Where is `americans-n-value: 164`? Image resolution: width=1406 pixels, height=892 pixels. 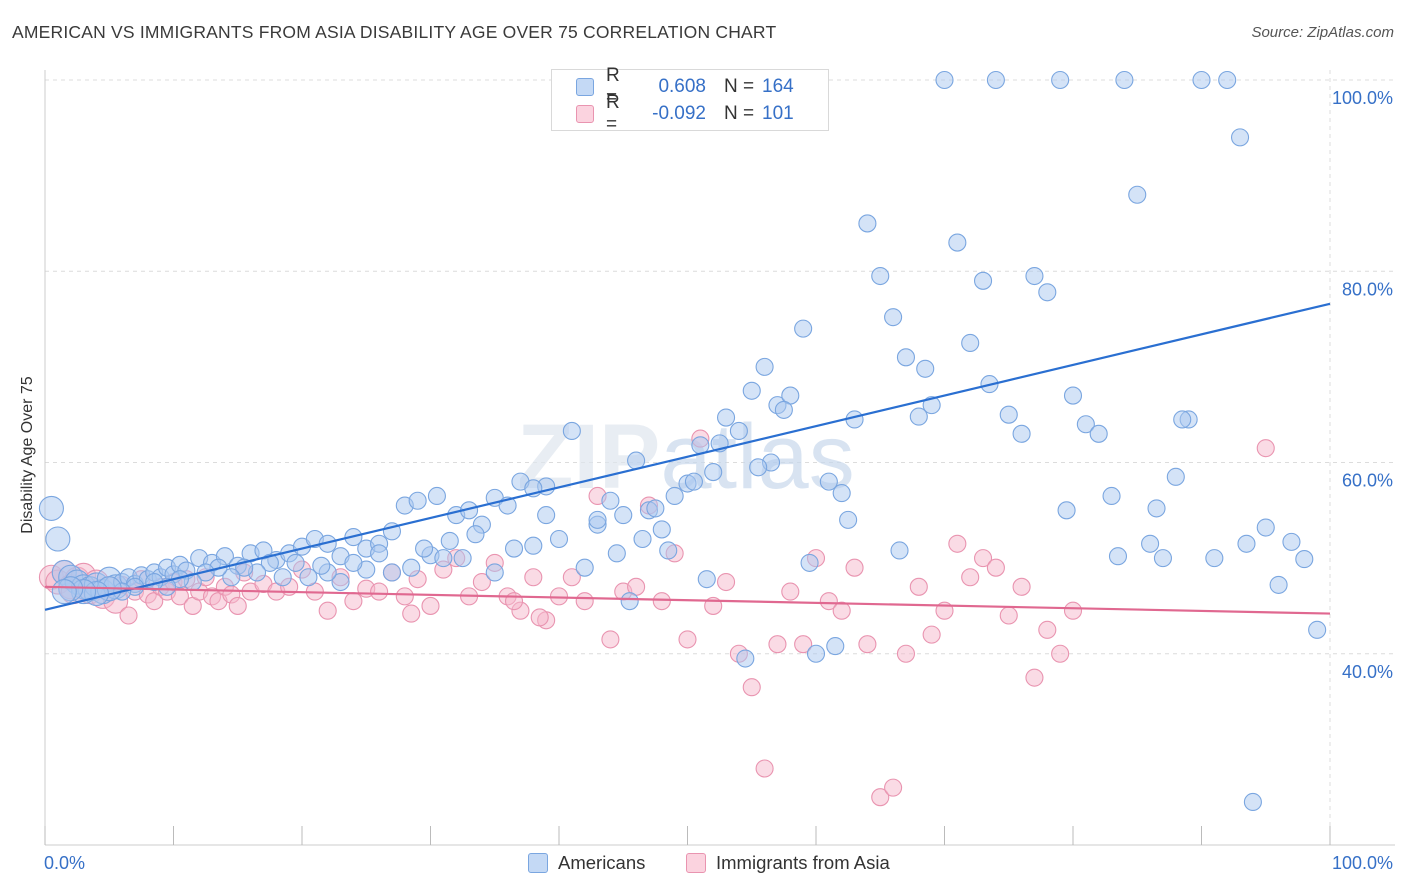
americans-n-value: 164 is located at coordinates (778, 86).